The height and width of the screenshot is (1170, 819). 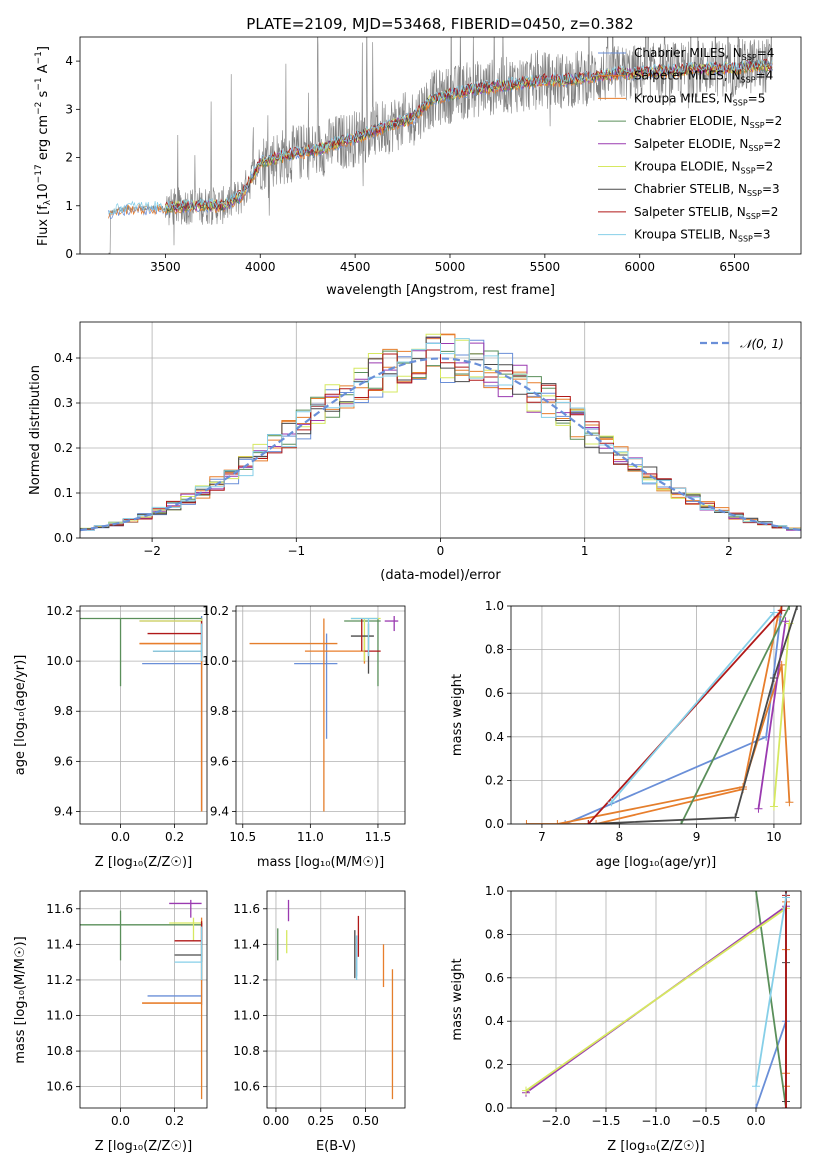 I want to click on x-tick-label: 5500, so click(x=545, y=267).